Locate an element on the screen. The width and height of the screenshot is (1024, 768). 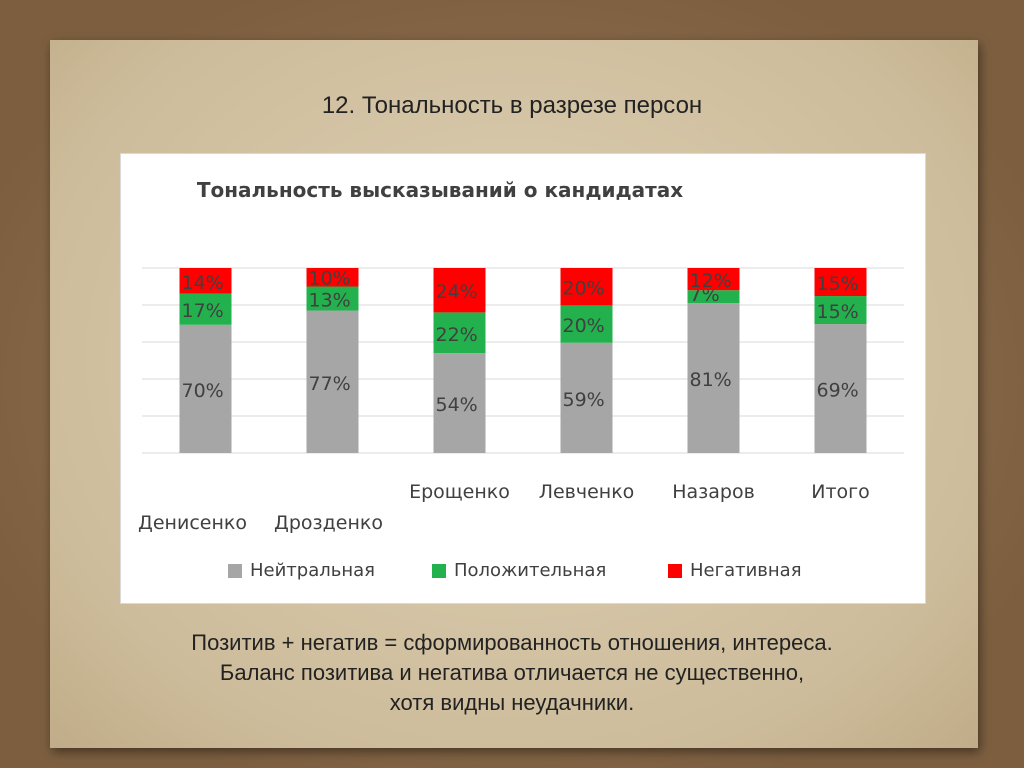
data-label: 24% is located at coordinates (457, 292).